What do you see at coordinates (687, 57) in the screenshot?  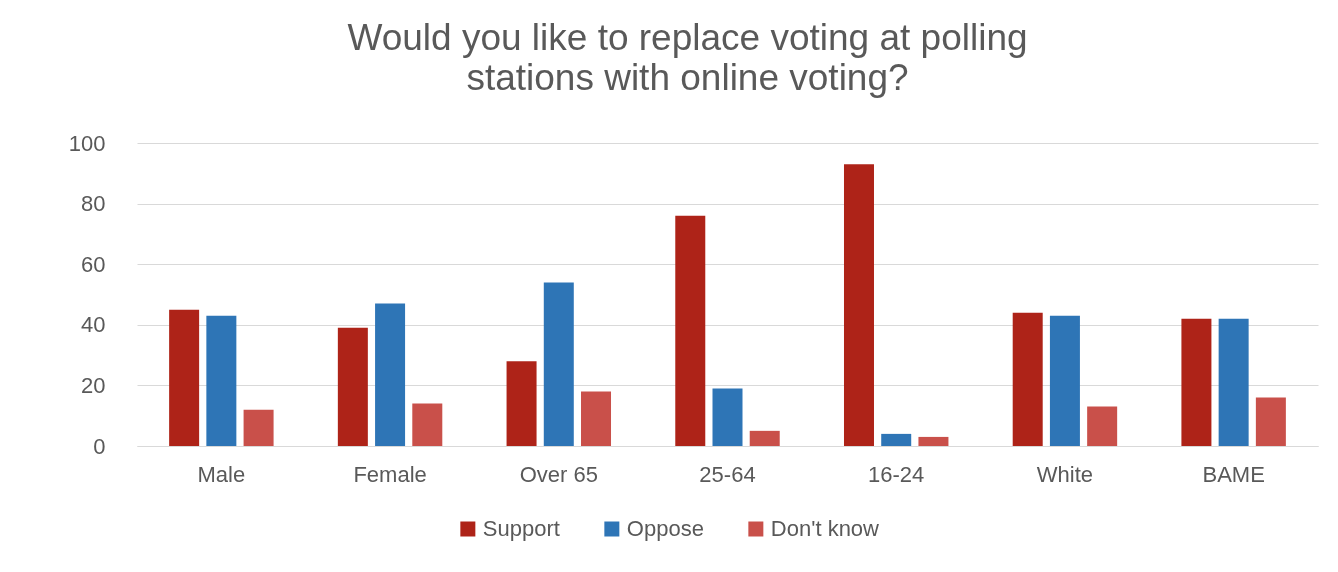 I see `chart-title: Would you like to replace voting at polling stations with online voting?` at bounding box center [687, 57].